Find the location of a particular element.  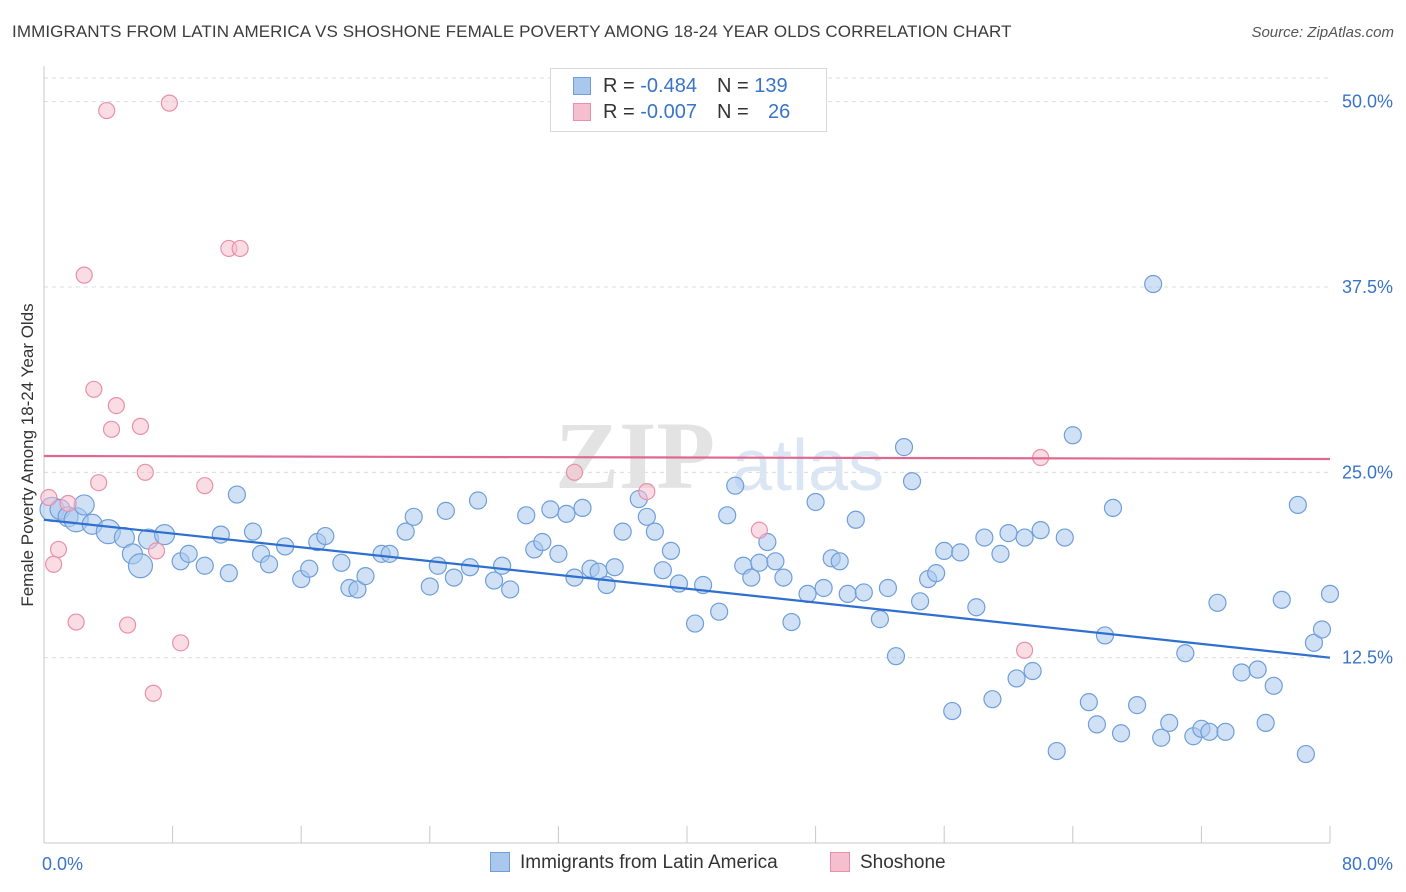

x-tick-label: 0.0% is located at coordinates (62, 864).